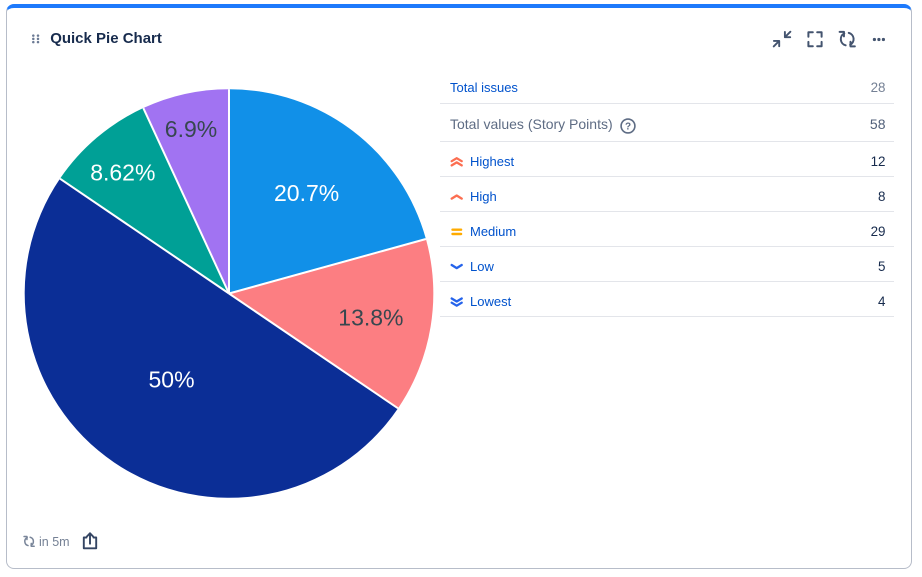 The image size is (922, 577). I want to click on svg-text: 50%, so click(172, 379).